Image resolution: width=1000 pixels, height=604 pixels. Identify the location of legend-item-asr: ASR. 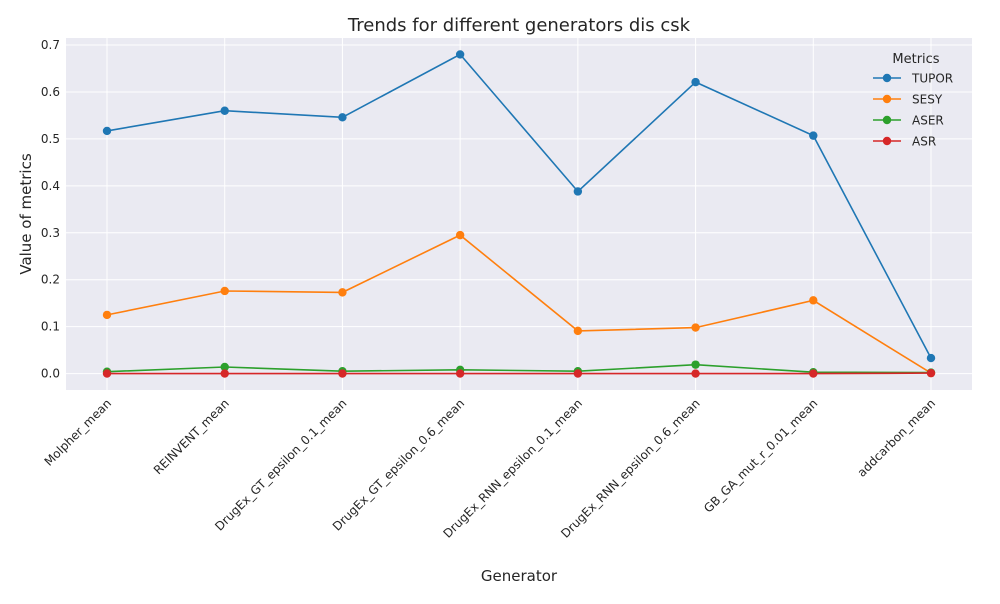
(904, 142).